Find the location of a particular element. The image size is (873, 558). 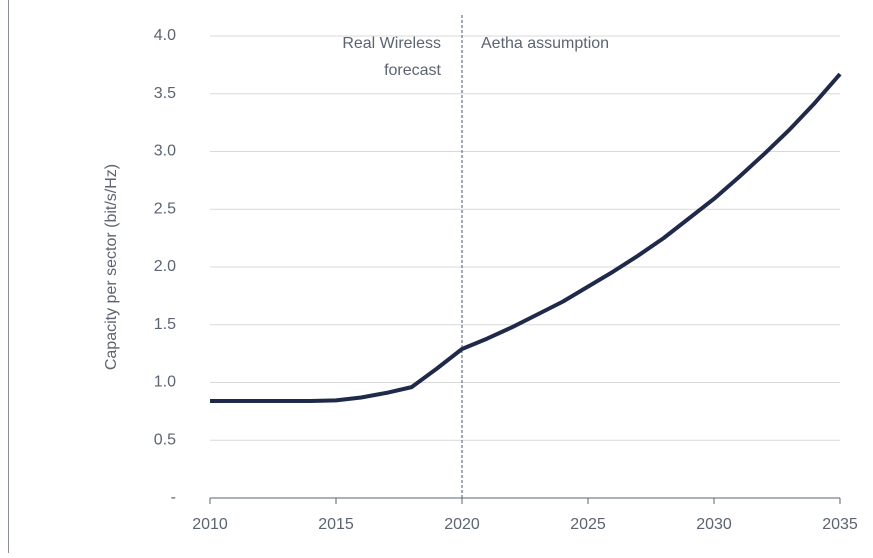

x-tick-label: 2030 is located at coordinates (714, 524).